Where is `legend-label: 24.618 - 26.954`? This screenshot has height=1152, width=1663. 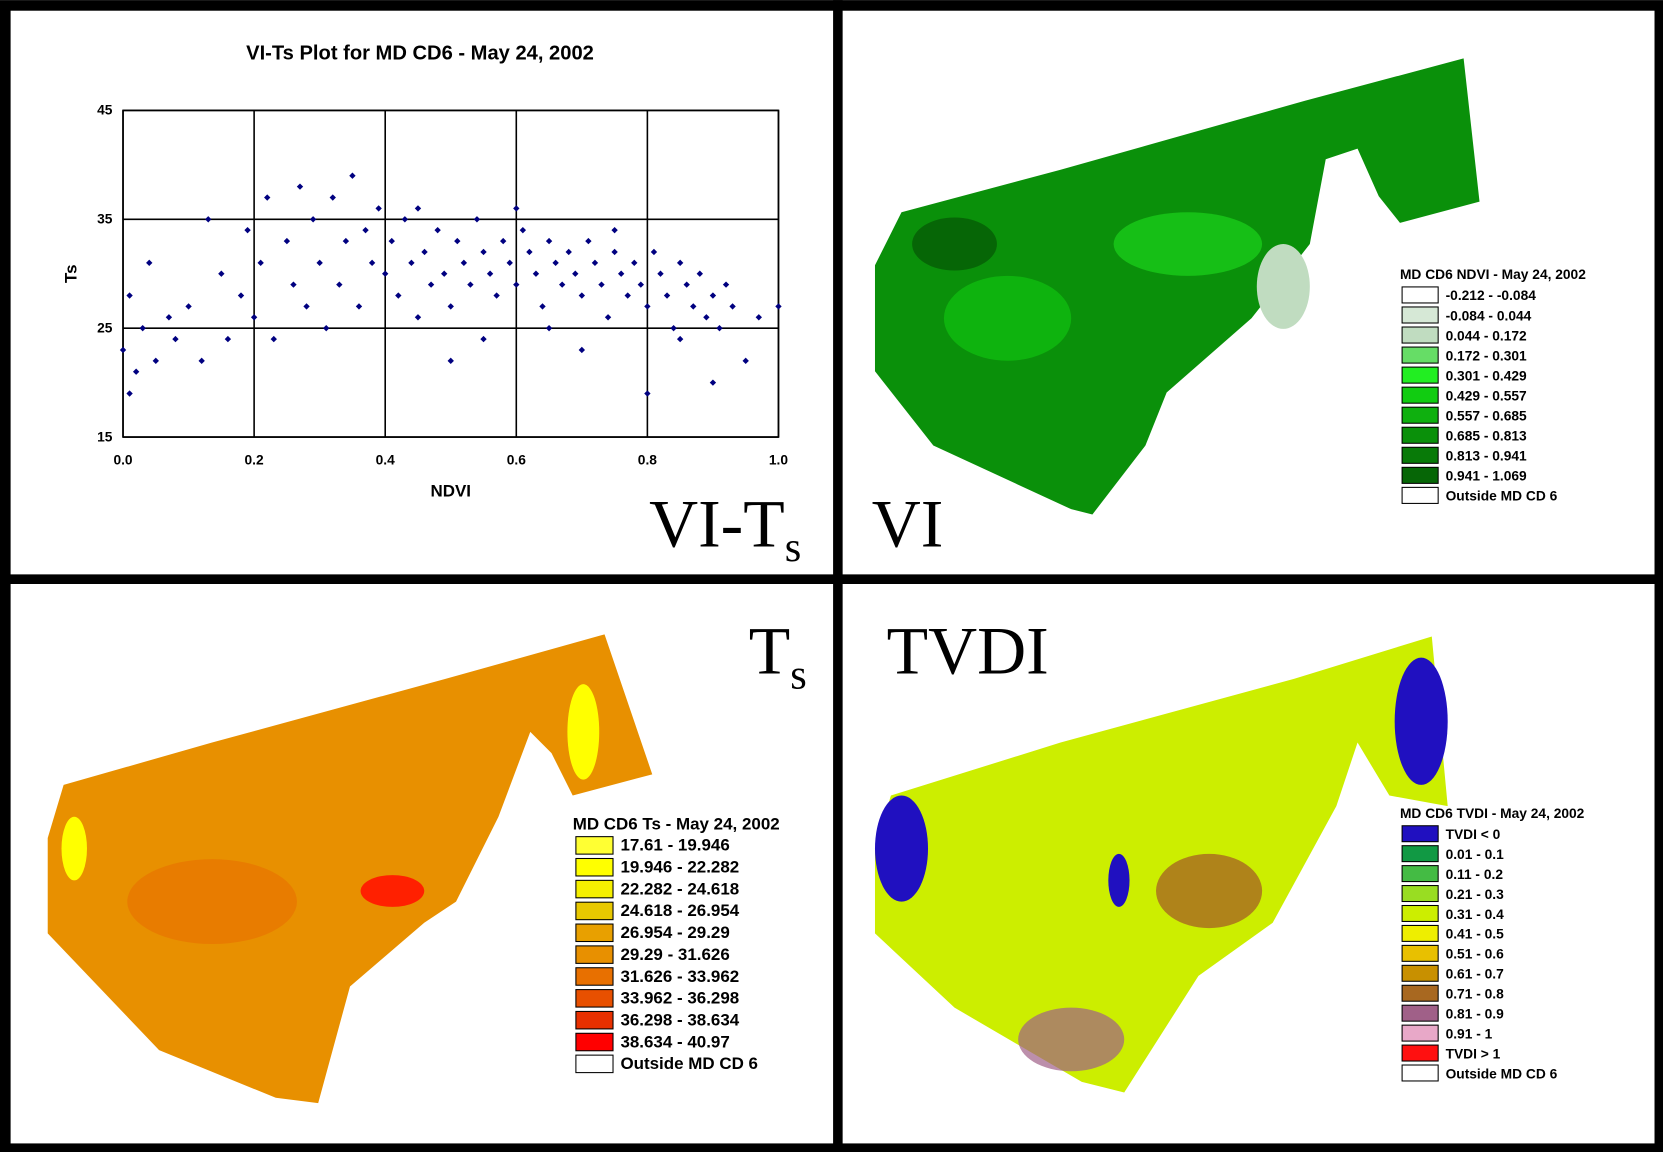
legend-label: 24.618 - 26.954 is located at coordinates (679, 910).